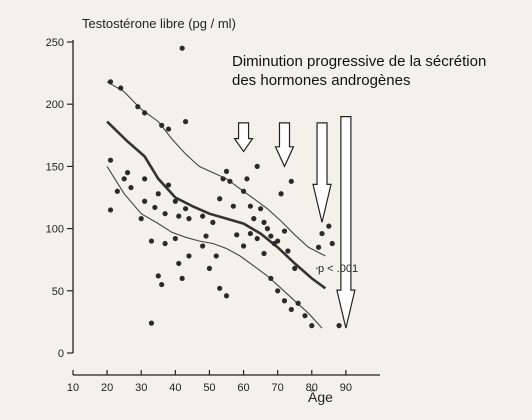  I want to click on x-tick-label: 60, so click(243, 388).